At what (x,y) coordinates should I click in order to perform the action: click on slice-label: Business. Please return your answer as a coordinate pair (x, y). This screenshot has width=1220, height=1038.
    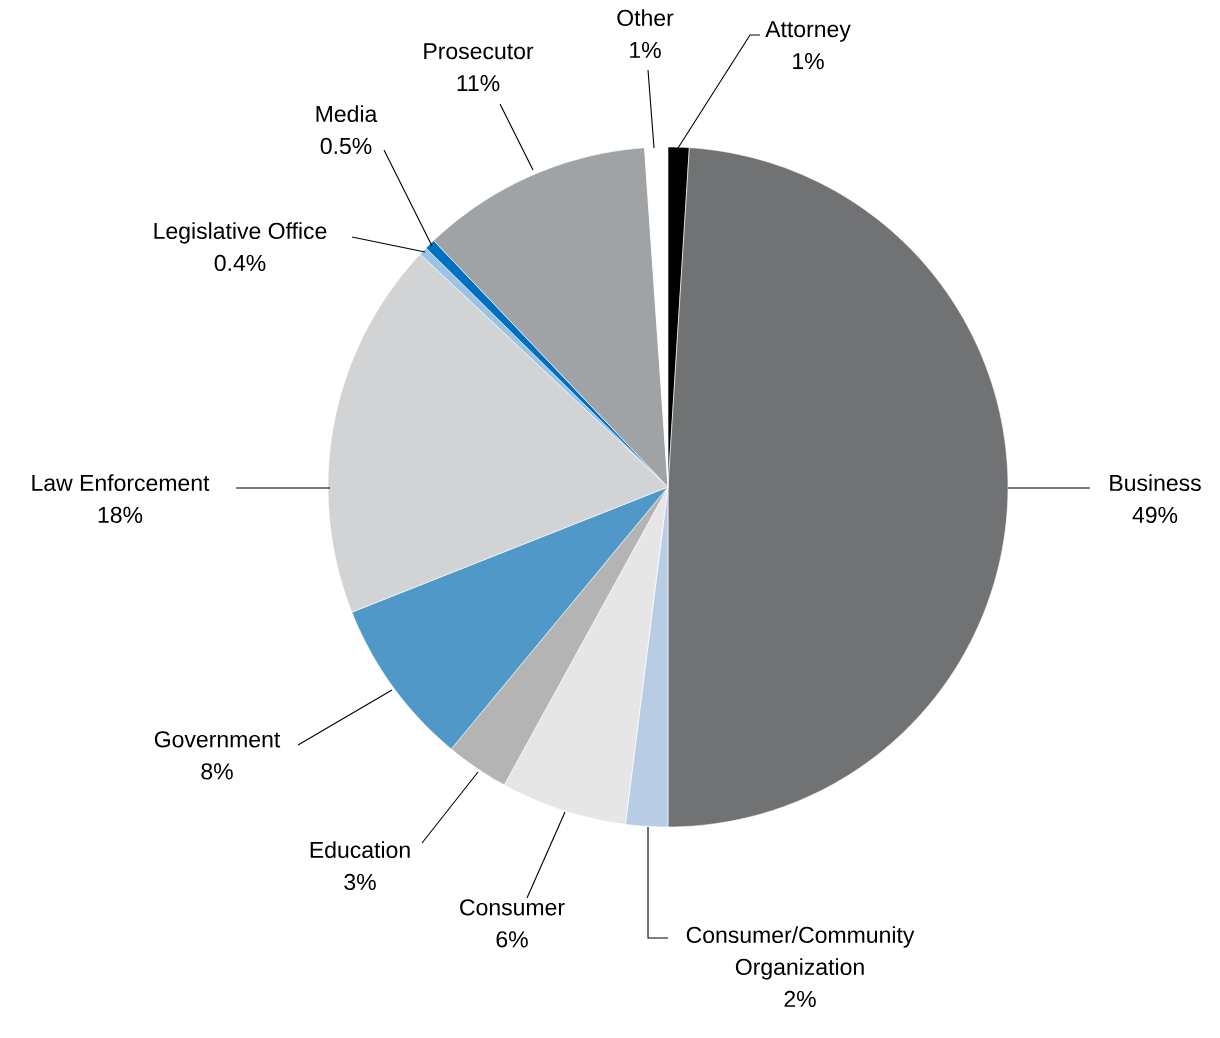
    Looking at the image, I should click on (1155, 483).